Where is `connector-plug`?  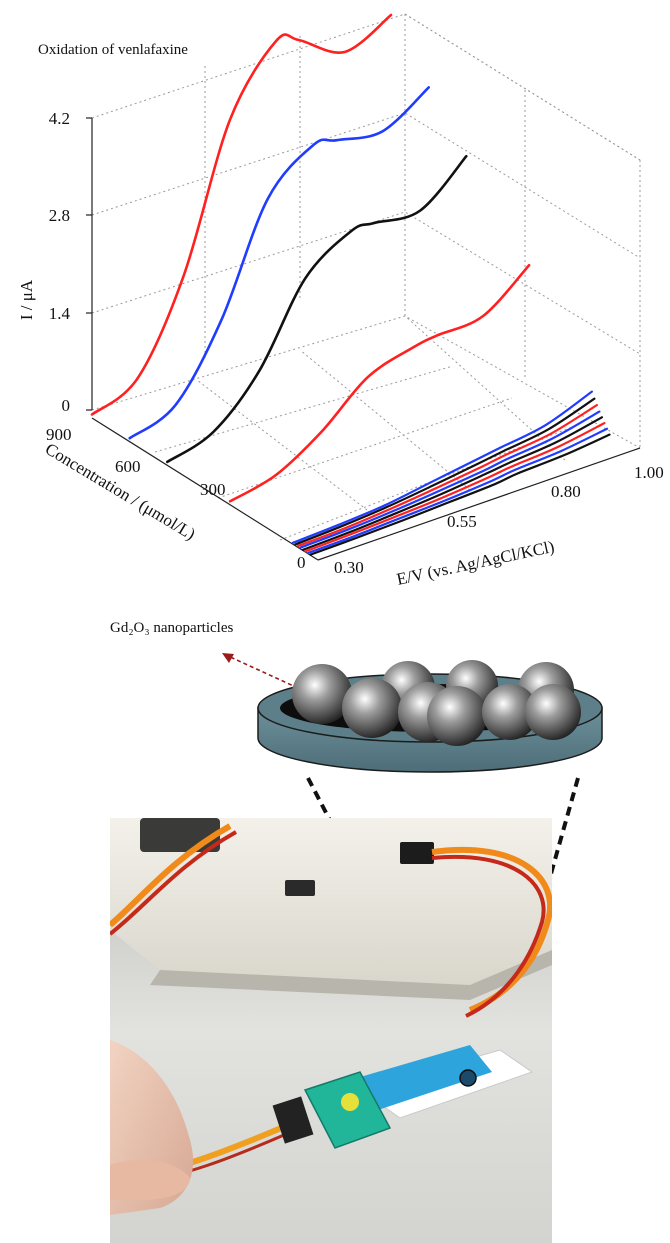
connector-plug is located at coordinates (293, 1120).